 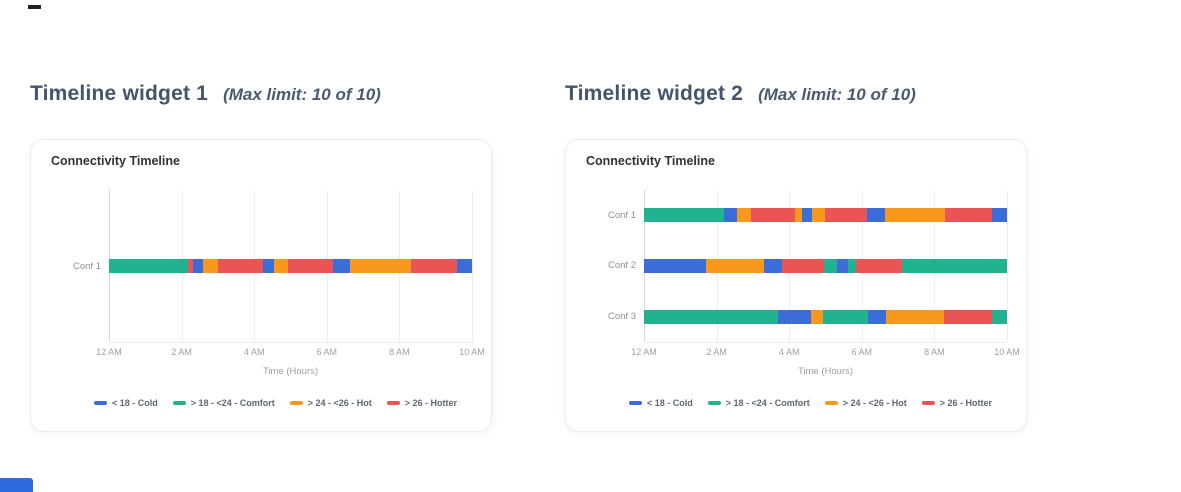 What do you see at coordinates (254, 352) in the screenshot?
I see `x-tick-label: 4 AM` at bounding box center [254, 352].